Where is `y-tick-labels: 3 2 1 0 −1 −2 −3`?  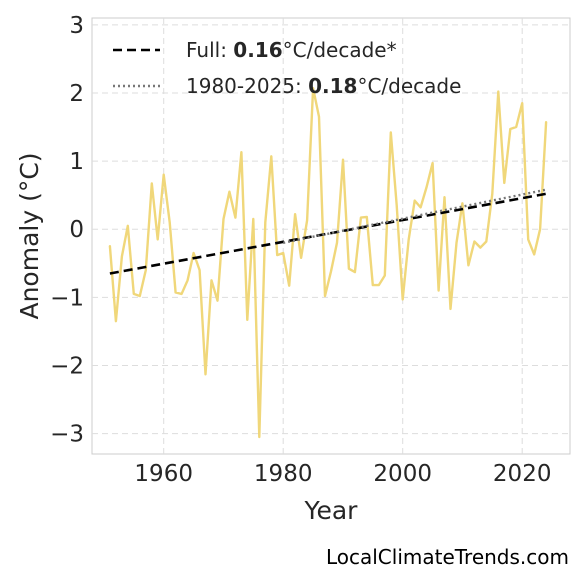
y-tick-labels: 3 2 1 0 −1 −2 −3 is located at coordinates (67, 230).